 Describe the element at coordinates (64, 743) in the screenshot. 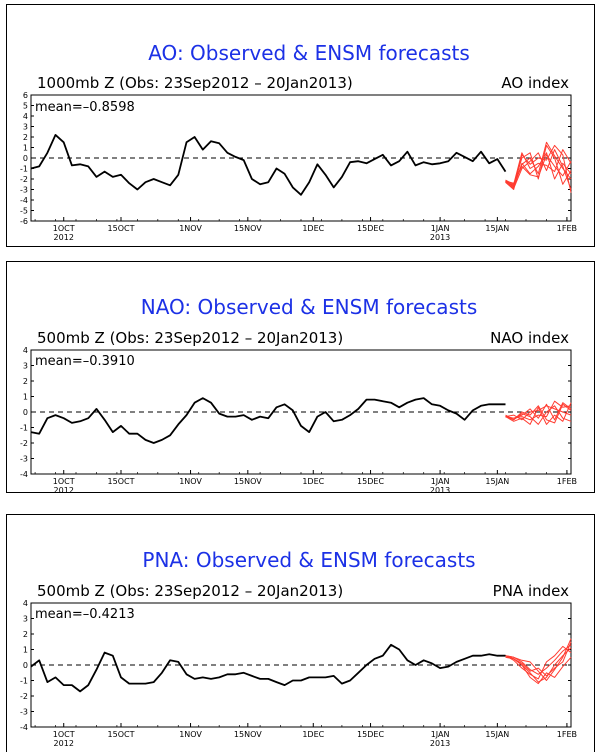

I see `pna-year-label: 2012` at that location.